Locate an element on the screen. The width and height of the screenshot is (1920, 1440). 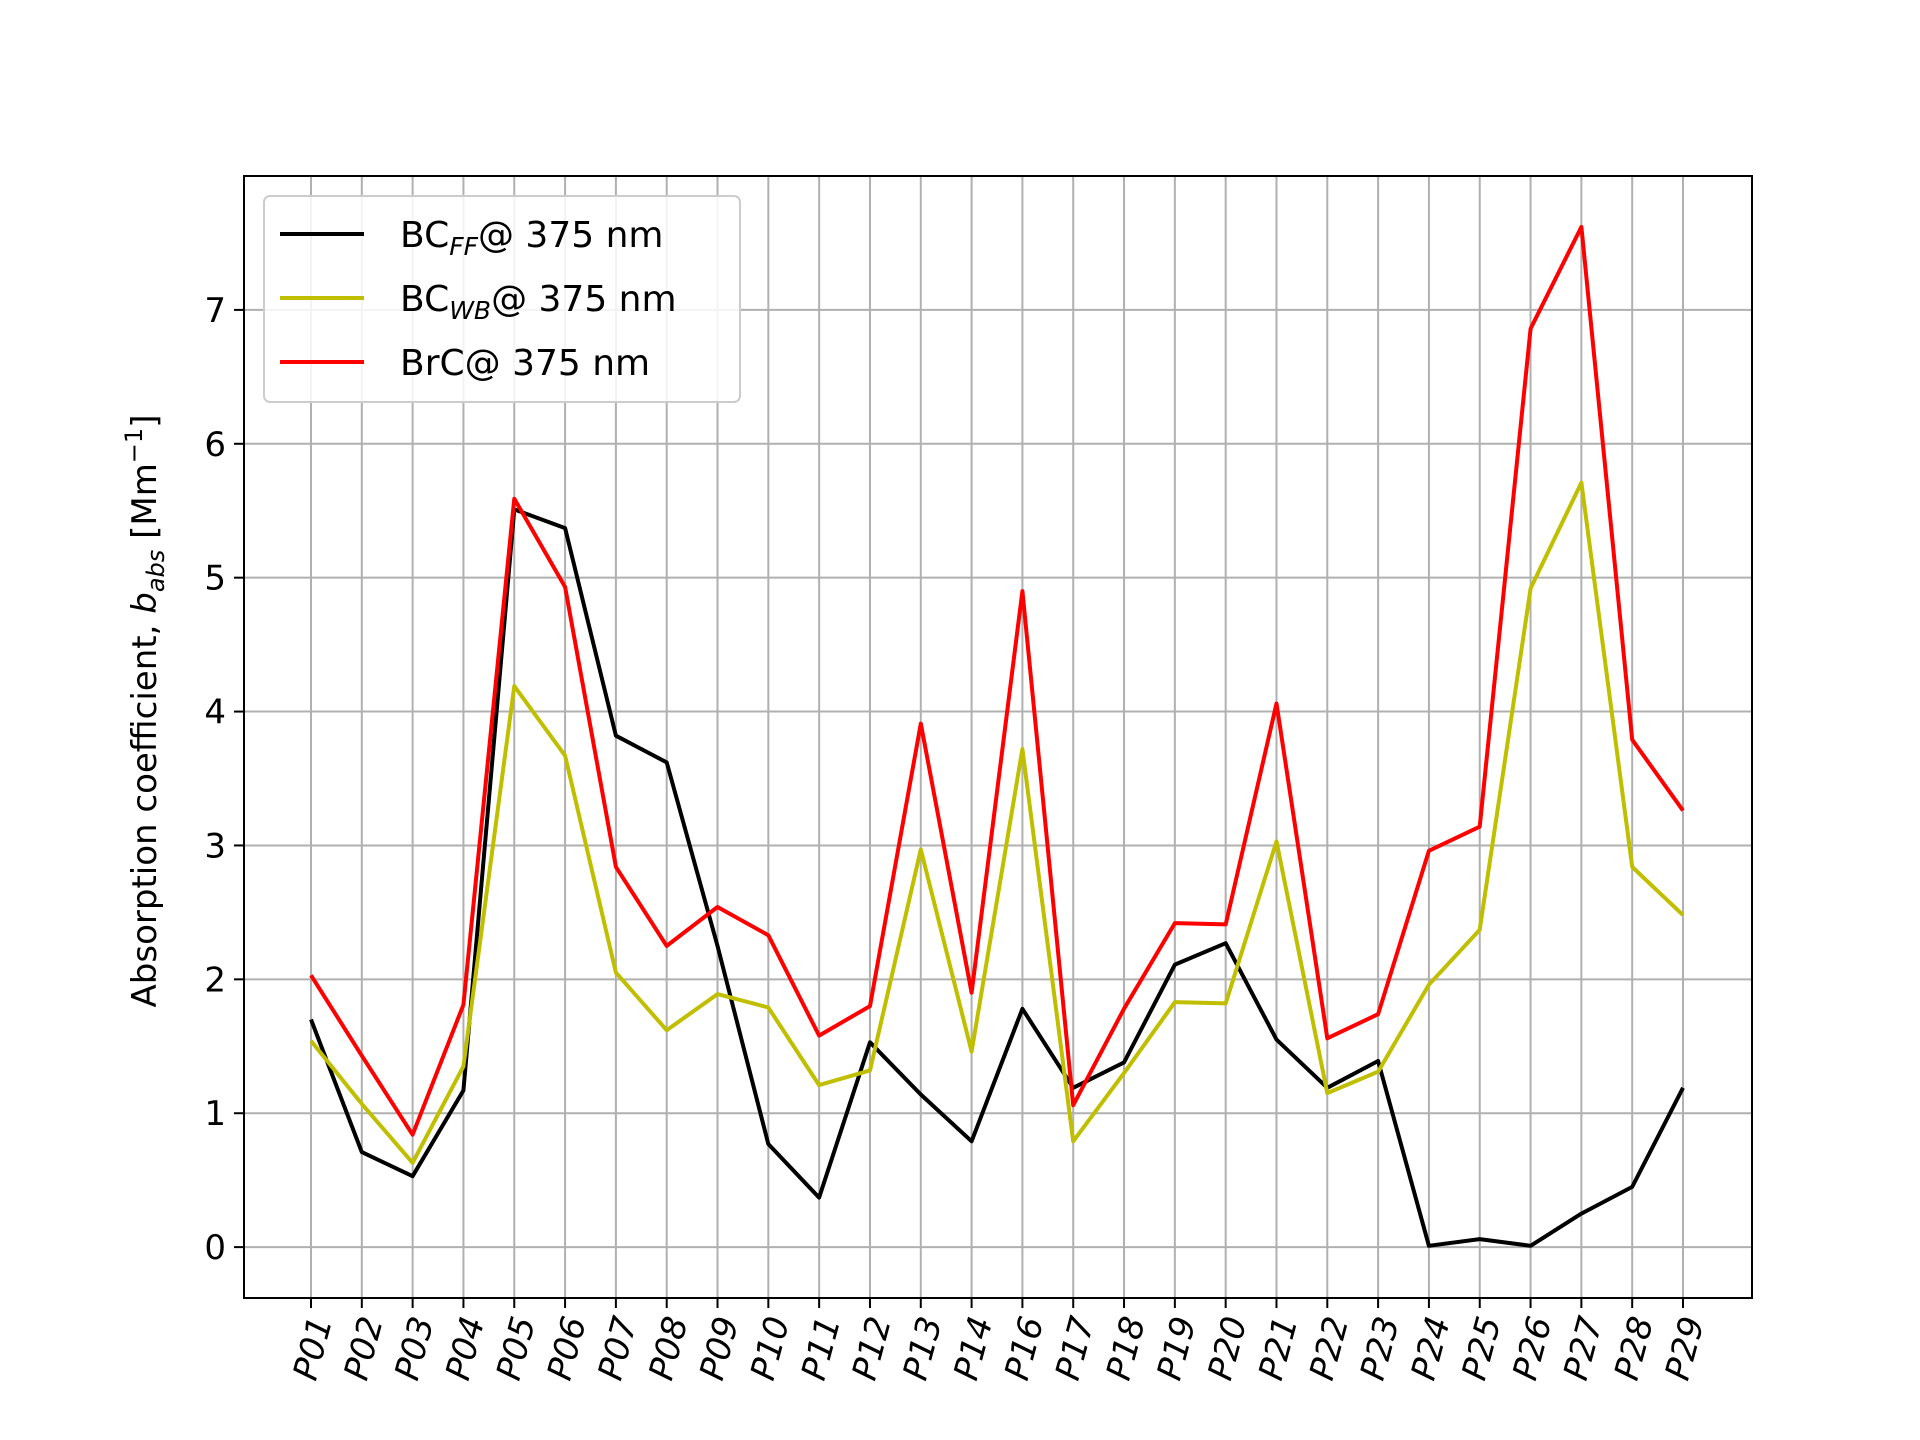
x-tick-label: P03 is located at coordinates (414, 1348).